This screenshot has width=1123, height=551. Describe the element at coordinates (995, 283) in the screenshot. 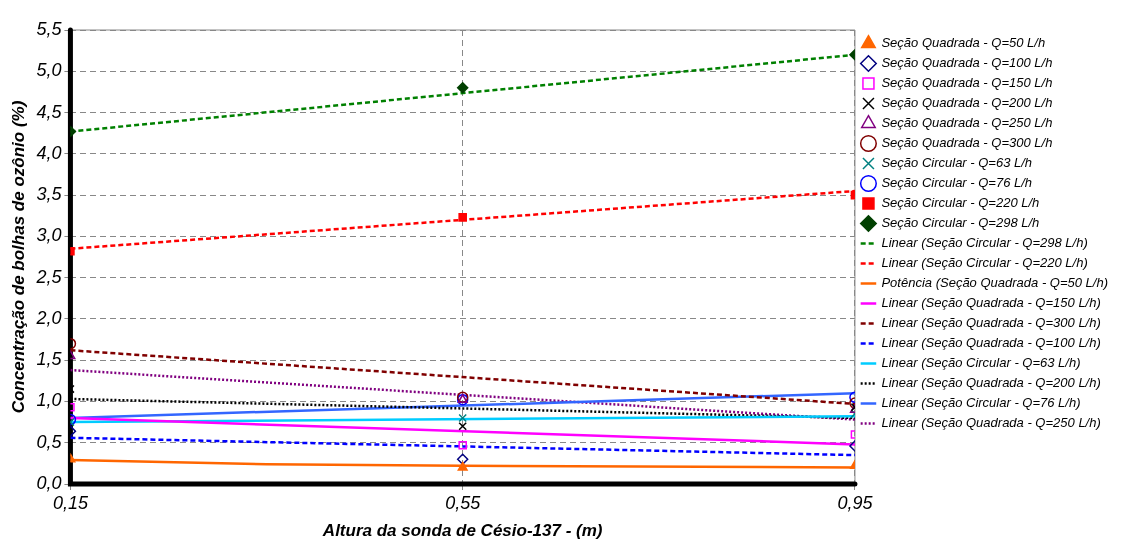

I see `legend-label: Potência (Seção Quadrada - Q=50 L/h)` at that location.